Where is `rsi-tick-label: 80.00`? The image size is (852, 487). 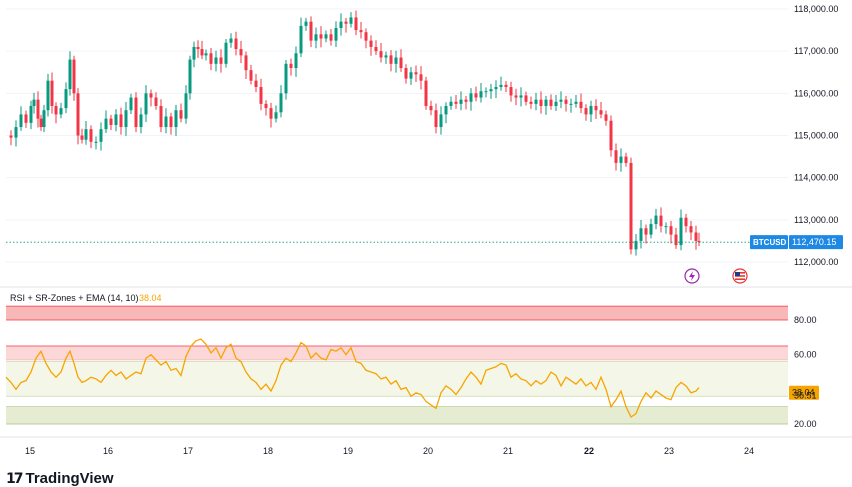 rsi-tick-label: 80.00 is located at coordinates (805, 320).